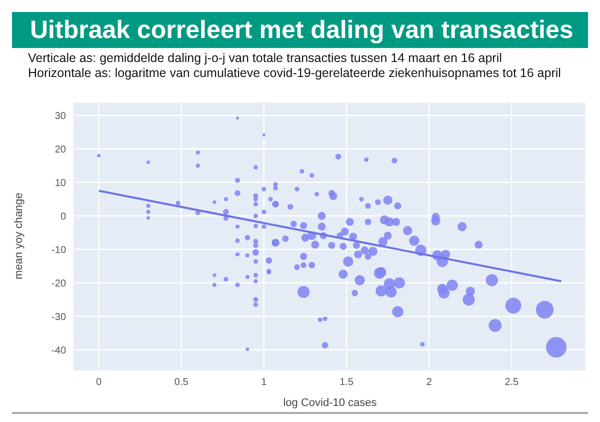 The width and height of the screenshot is (600, 422). What do you see at coordinates (59, 317) in the screenshot?
I see `y-tick-label: -30` at bounding box center [59, 317].